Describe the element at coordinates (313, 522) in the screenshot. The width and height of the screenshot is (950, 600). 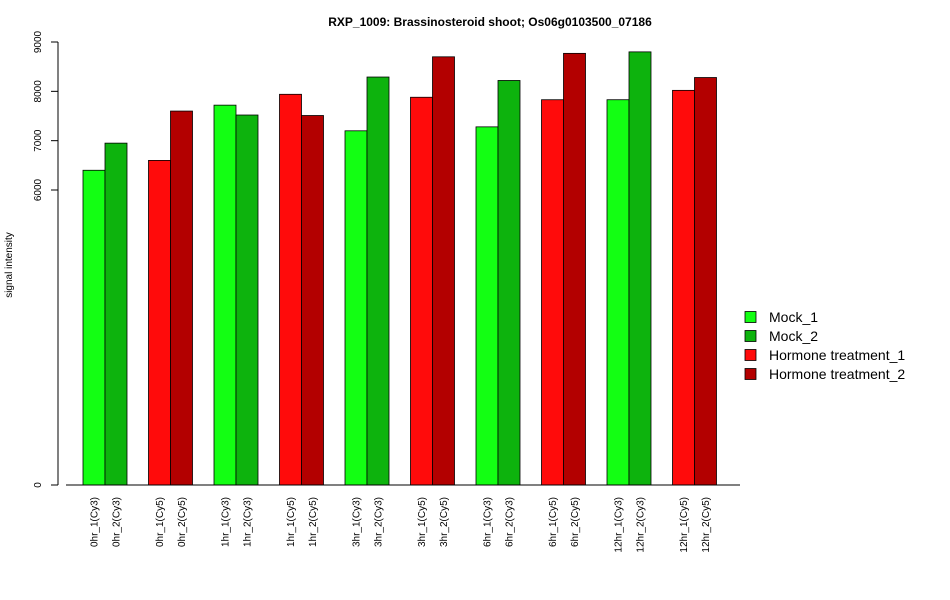
I see `x-tick-label: 1hr_2(Cy5)` at that location.